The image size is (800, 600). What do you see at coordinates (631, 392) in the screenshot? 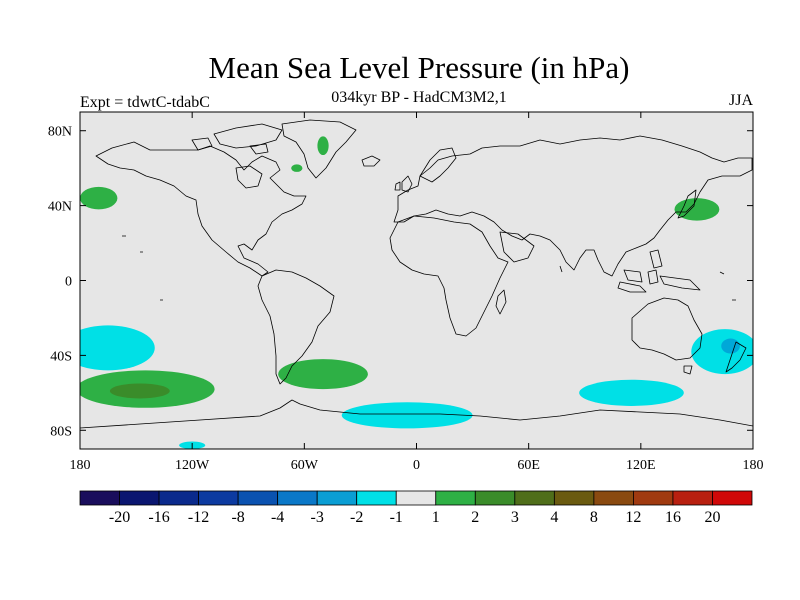
I see `anomaly-indian-ocean-negative` at bounding box center [631, 392].